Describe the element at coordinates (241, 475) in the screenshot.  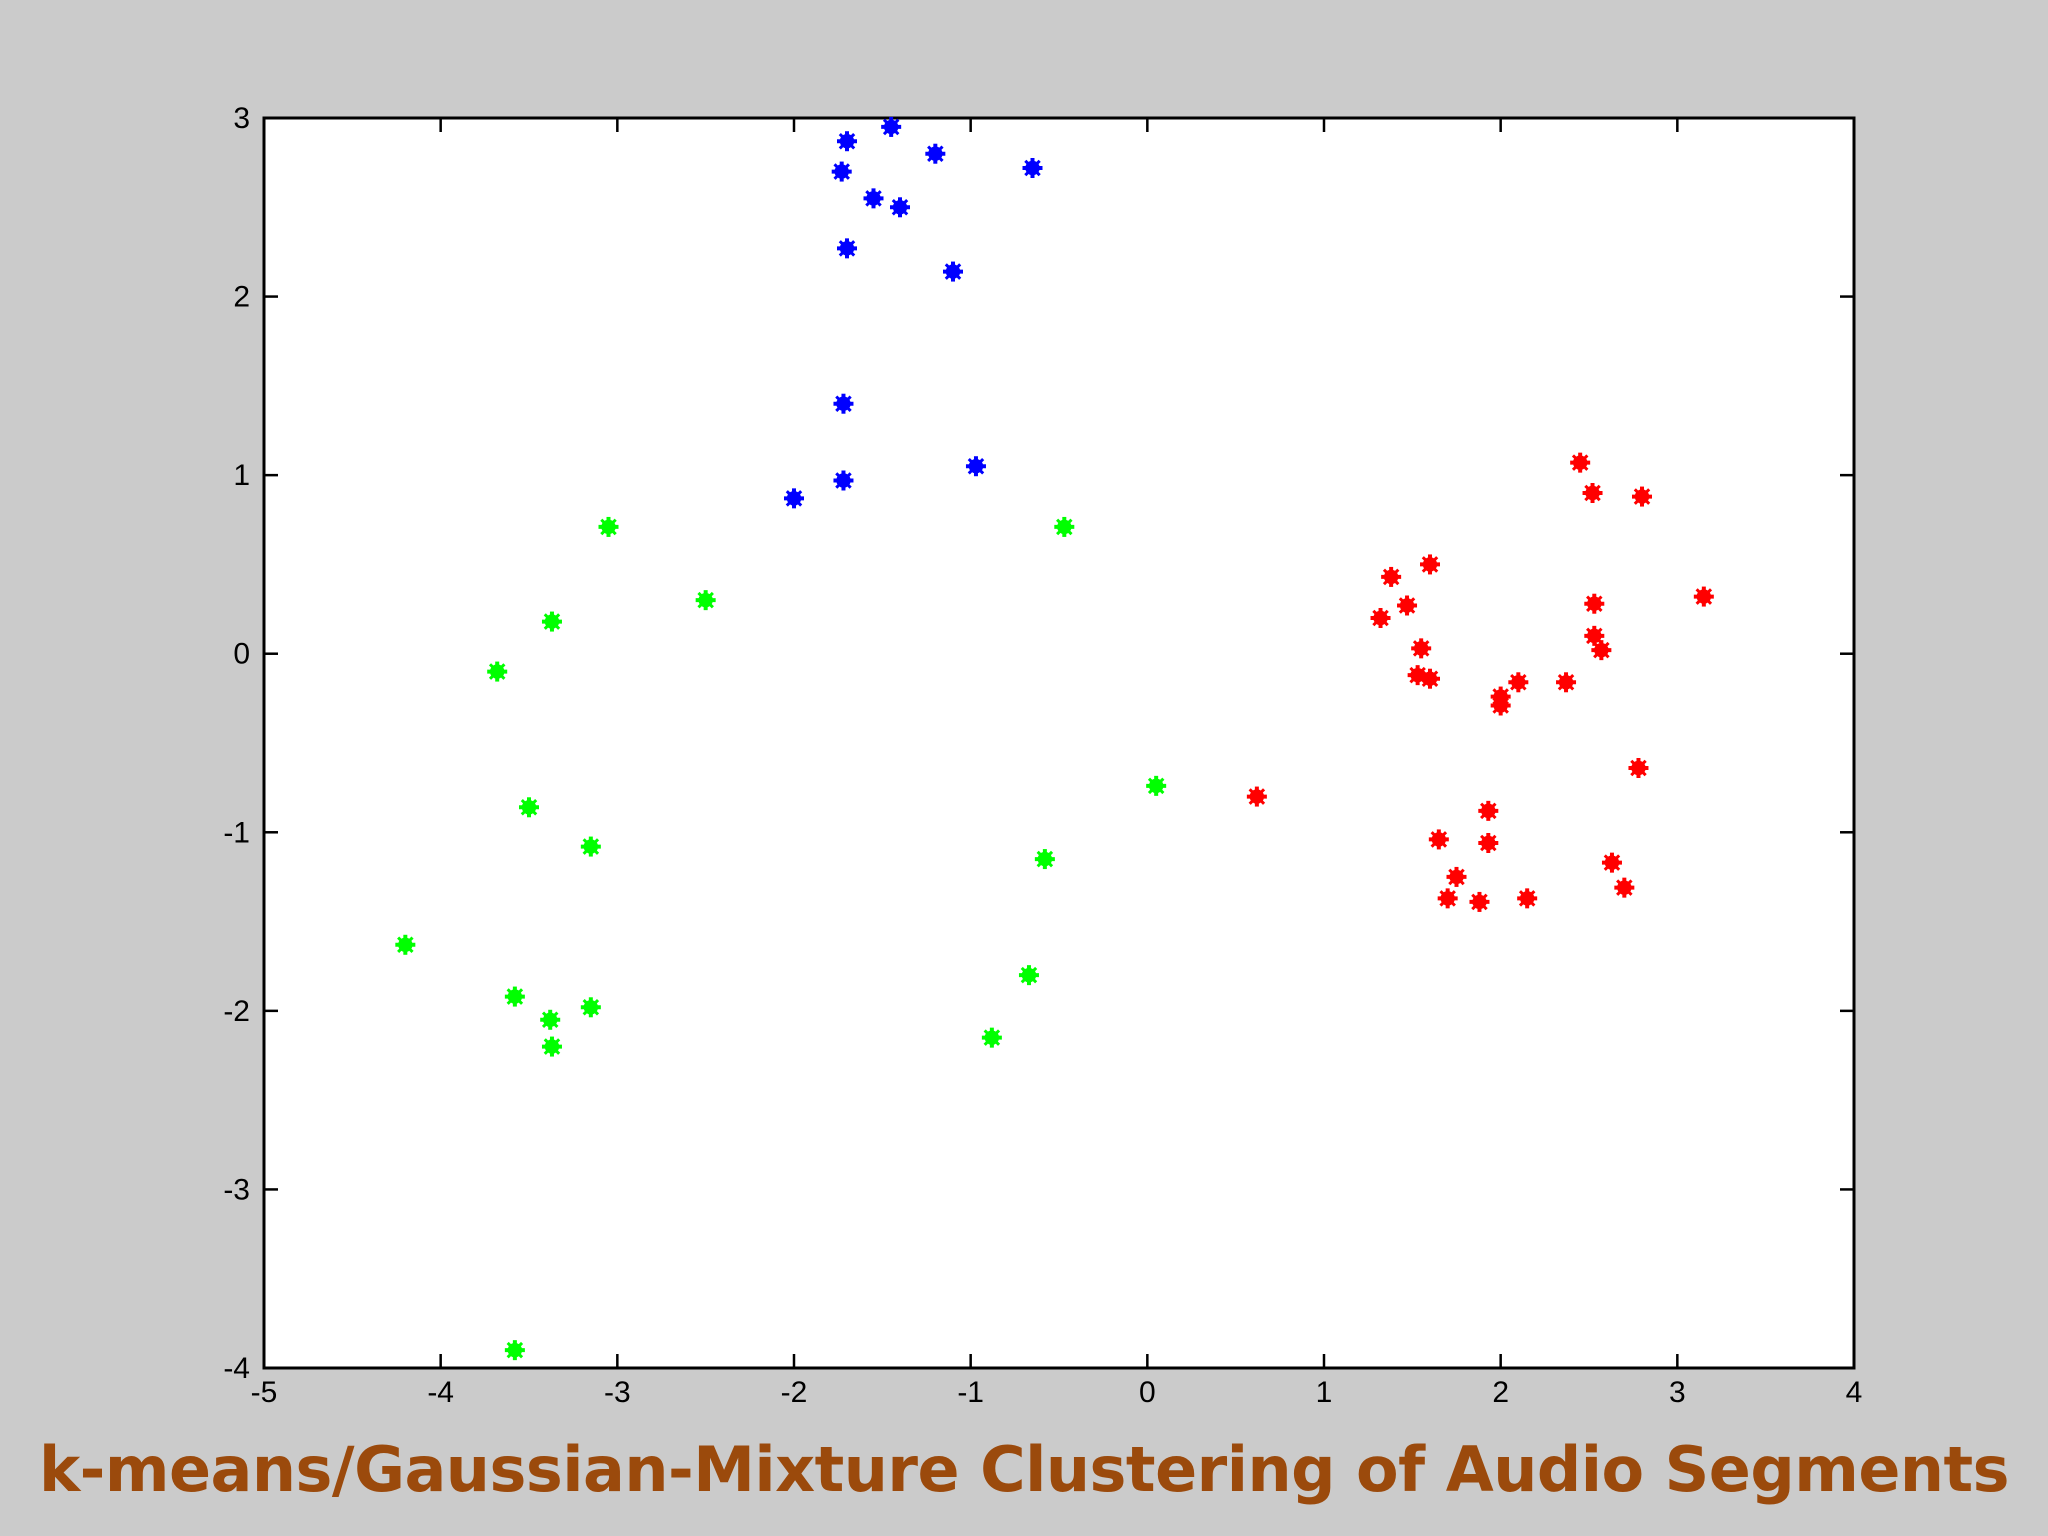
I see `y-tick-label: 1` at that location.